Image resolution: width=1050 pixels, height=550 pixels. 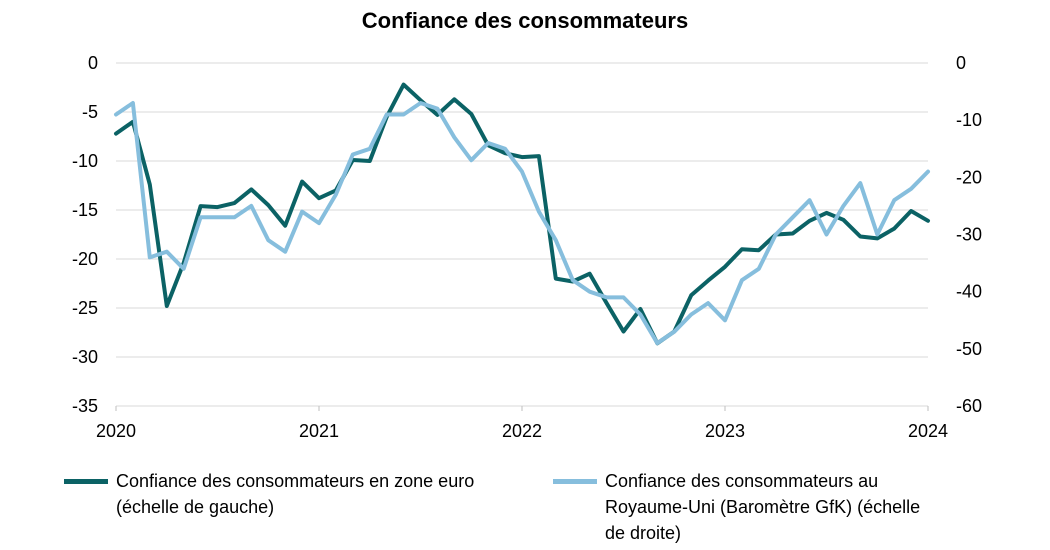 What do you see at coordinates (86, 481) in the screenshot?
I see `legend-swatch-euro` at bounding box center [86, 481].